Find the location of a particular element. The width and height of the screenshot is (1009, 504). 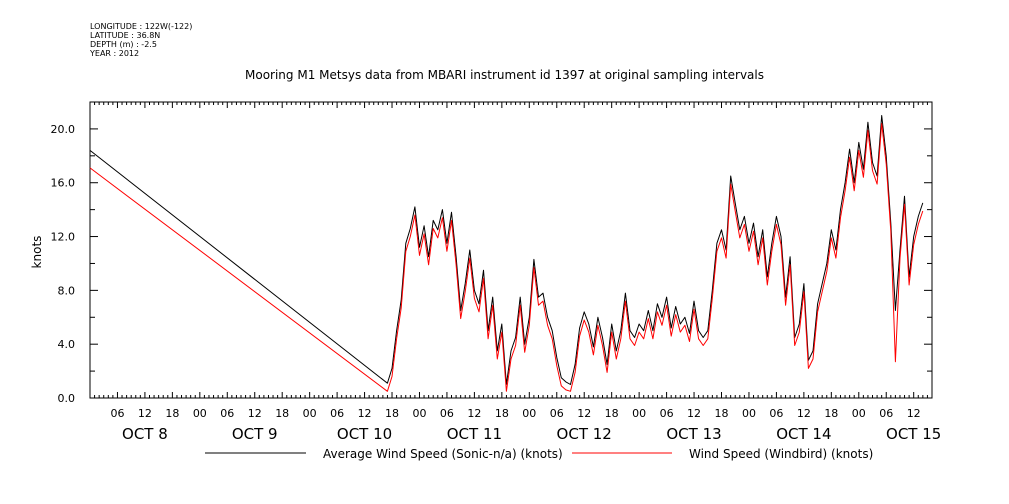

x-day-label: OCT 9 is located at coordinates (255, 434).